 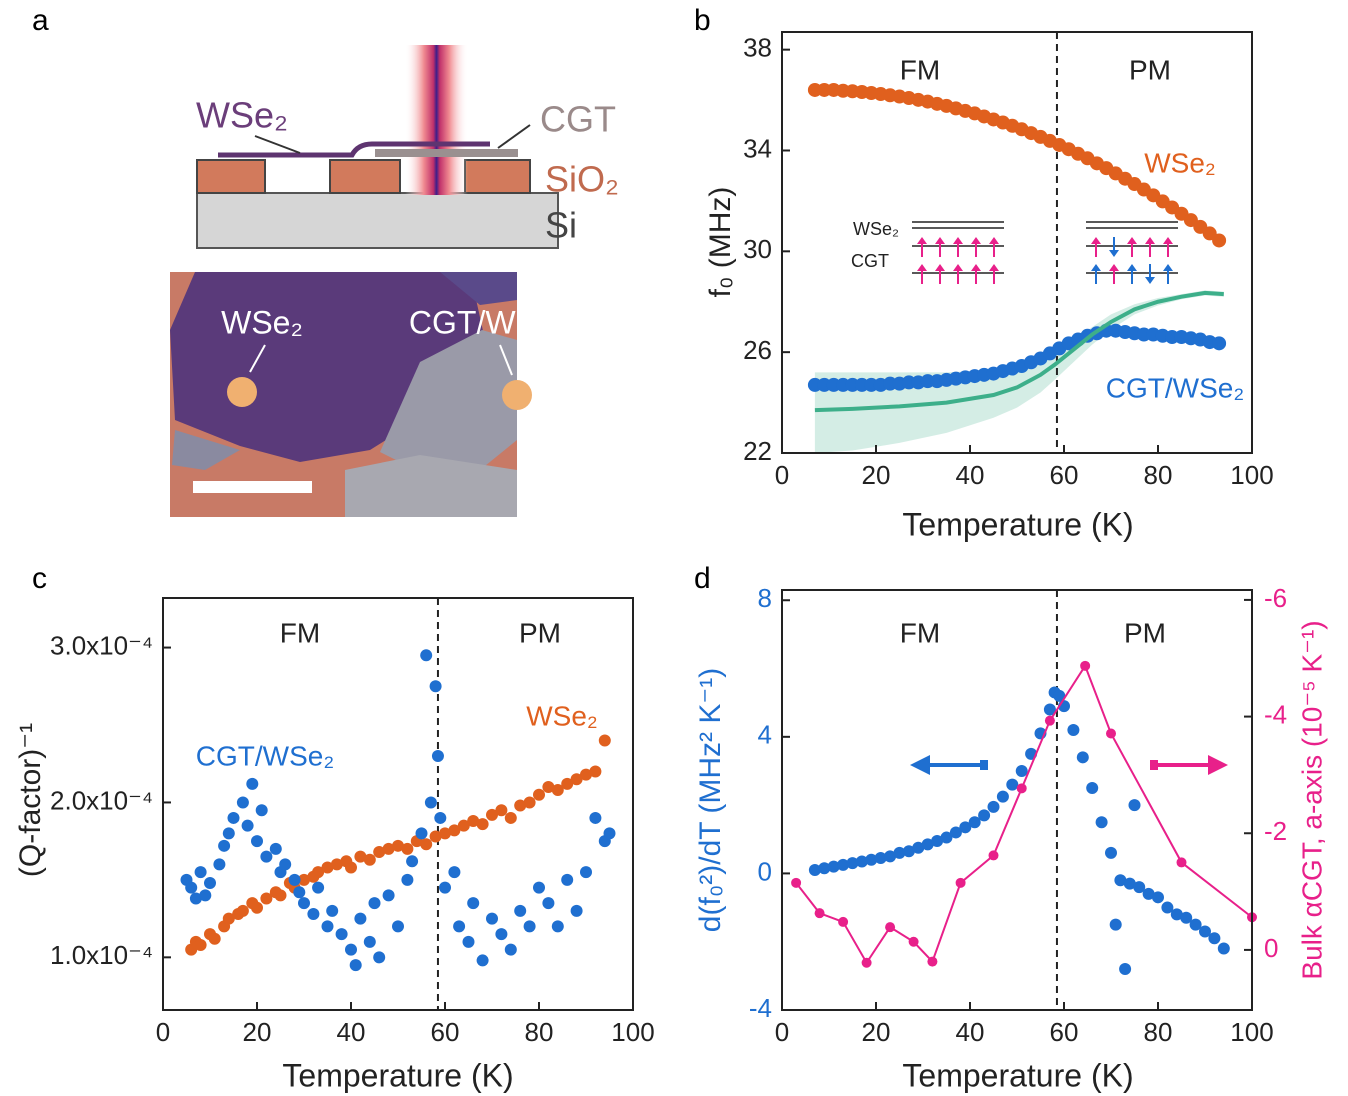 I want to click on y-tick-label: 26, so click(x=757, y=350).